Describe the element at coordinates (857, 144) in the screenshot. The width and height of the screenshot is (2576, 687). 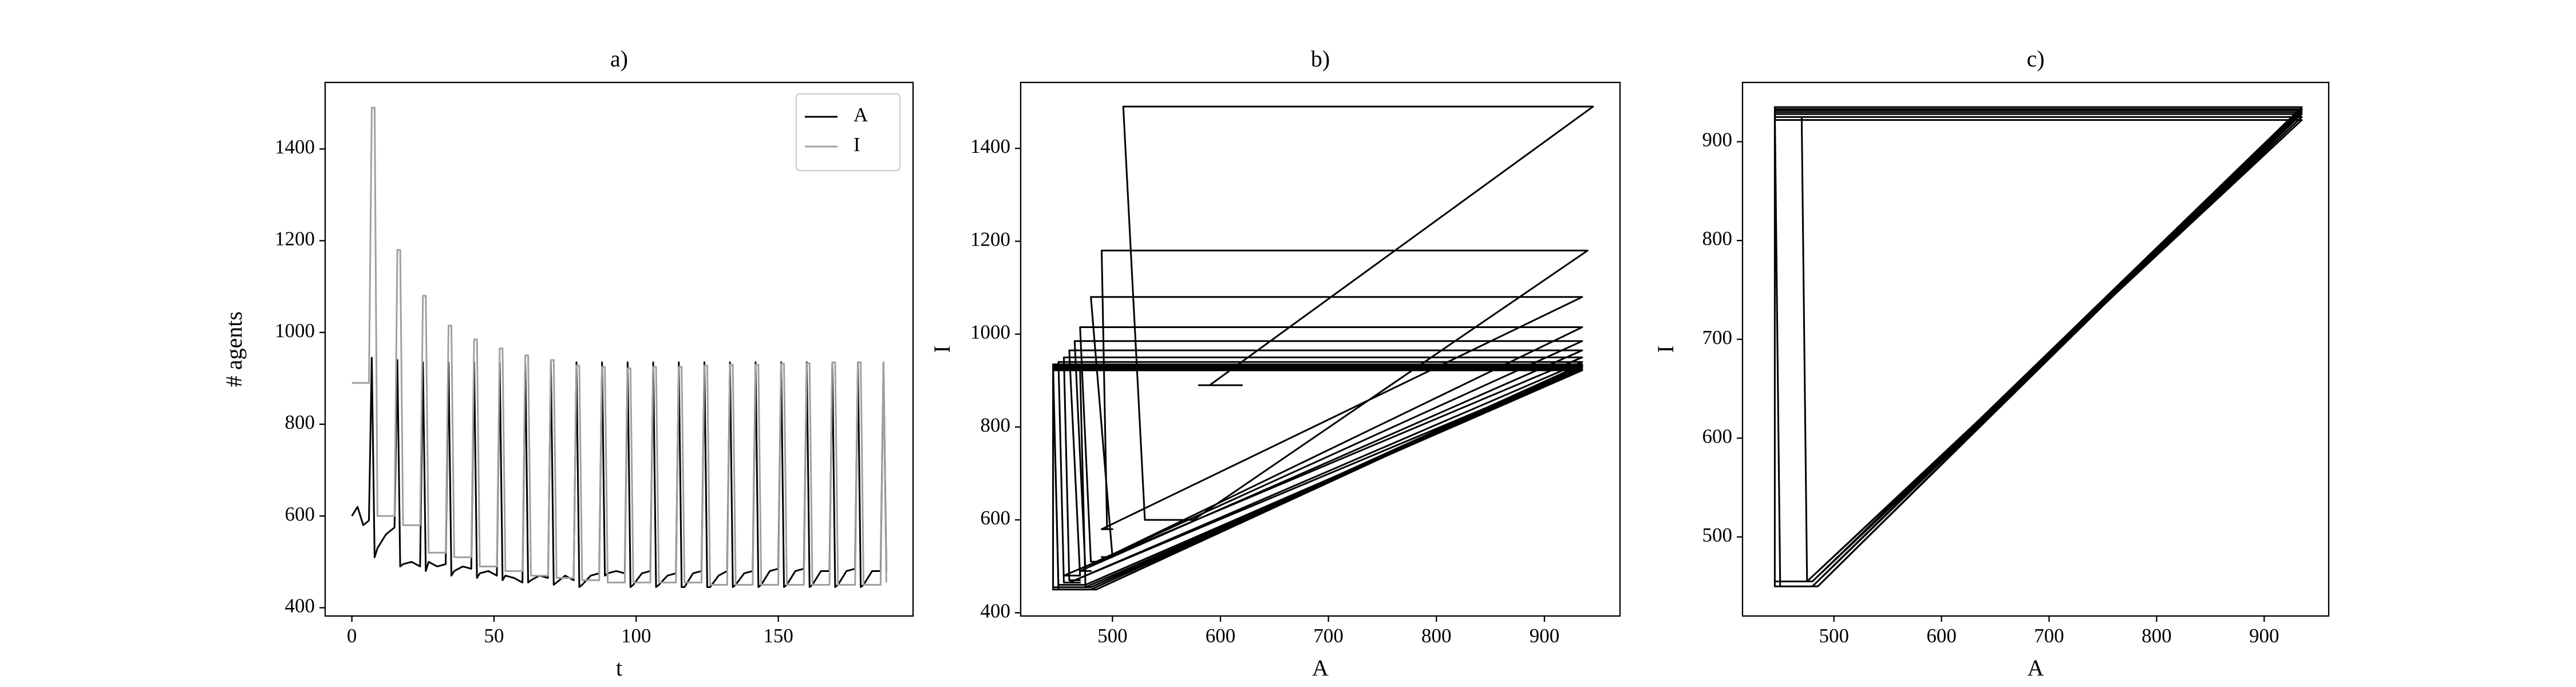
I see `legend-label: I` at that location.